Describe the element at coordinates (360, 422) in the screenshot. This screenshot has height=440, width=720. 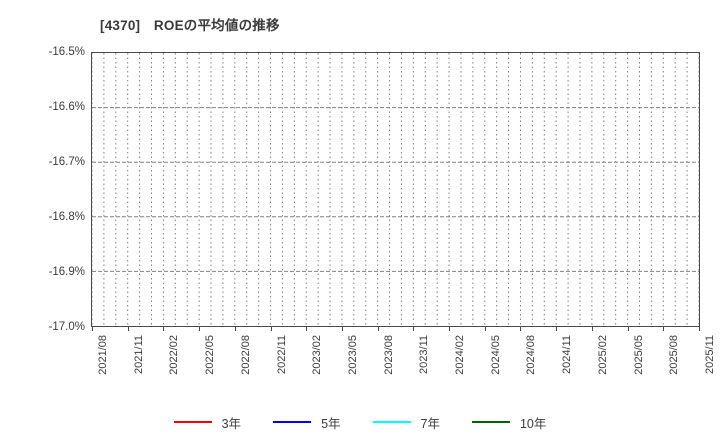
I see `chart-legend: 3年 5年 7年 10年` at that location.